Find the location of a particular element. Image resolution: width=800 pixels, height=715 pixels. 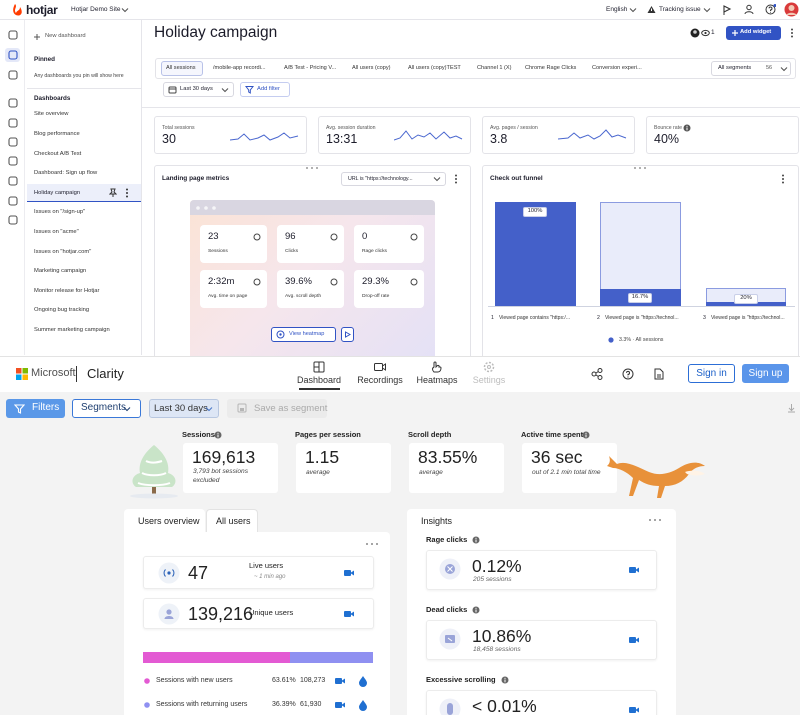

add-widget-label: Add widget is located at coordinates (756, 32).